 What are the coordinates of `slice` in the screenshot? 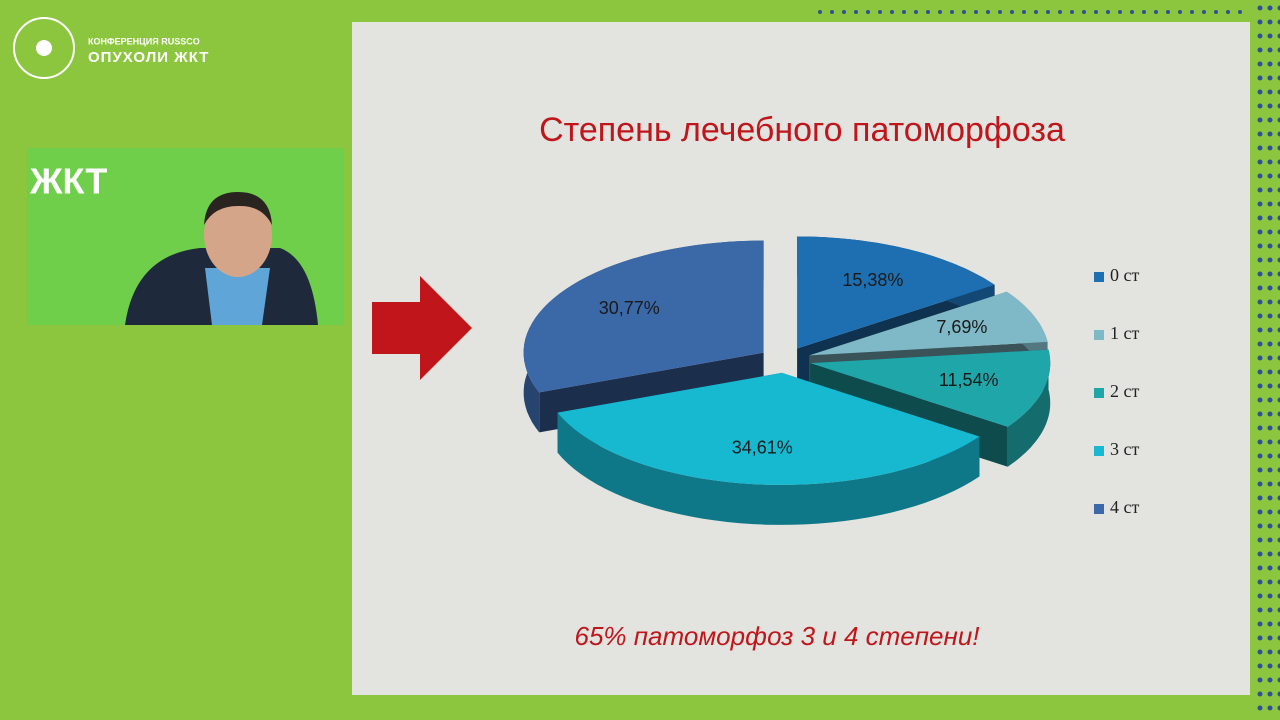 It's located at (768, 448).